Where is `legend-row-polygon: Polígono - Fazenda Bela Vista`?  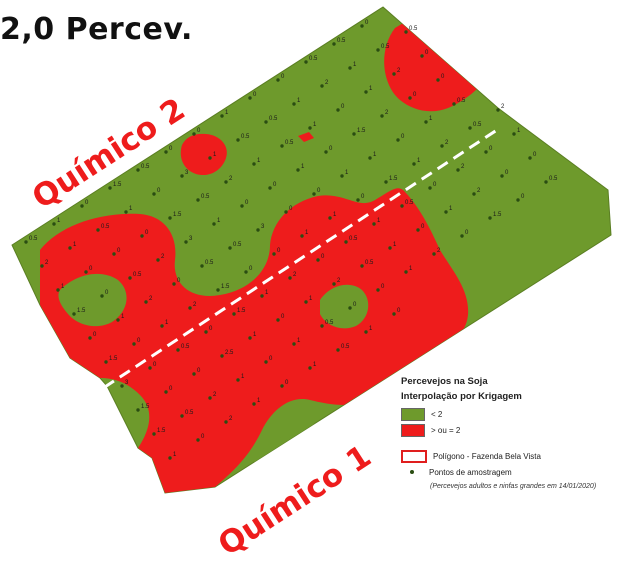
legend-row-polygon: Polígono - Fazenda Bela Vista is located at coordinates (506, 456).